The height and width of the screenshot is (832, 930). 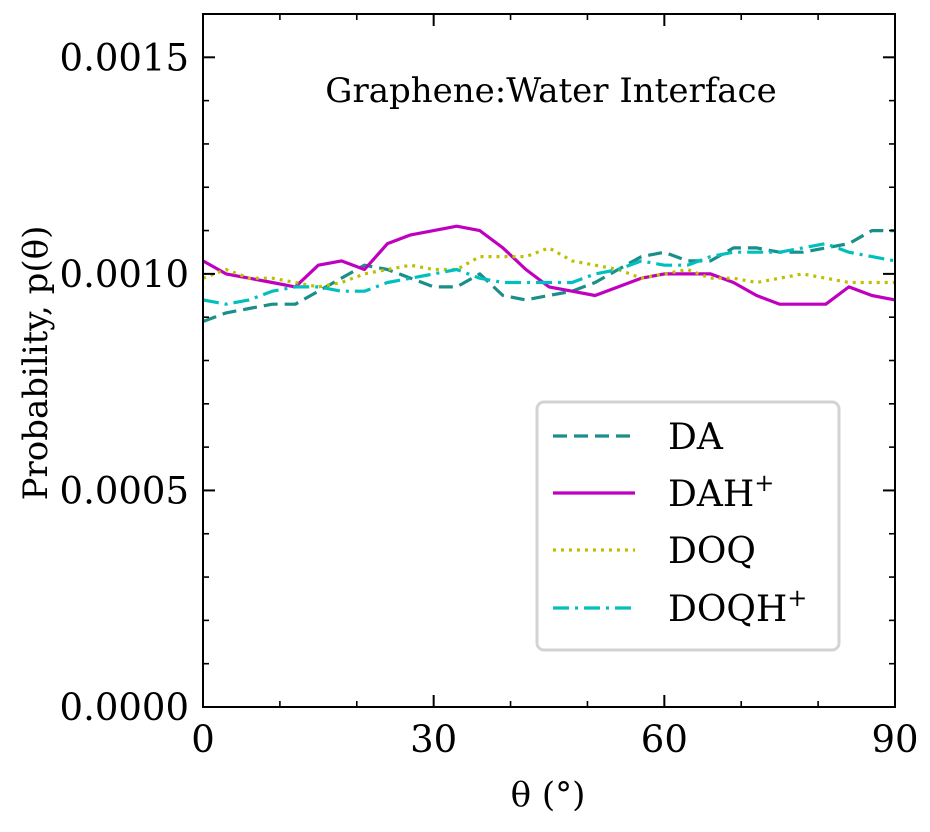 I want to click on series-line-dah-plus, so click(x=549, y=265).